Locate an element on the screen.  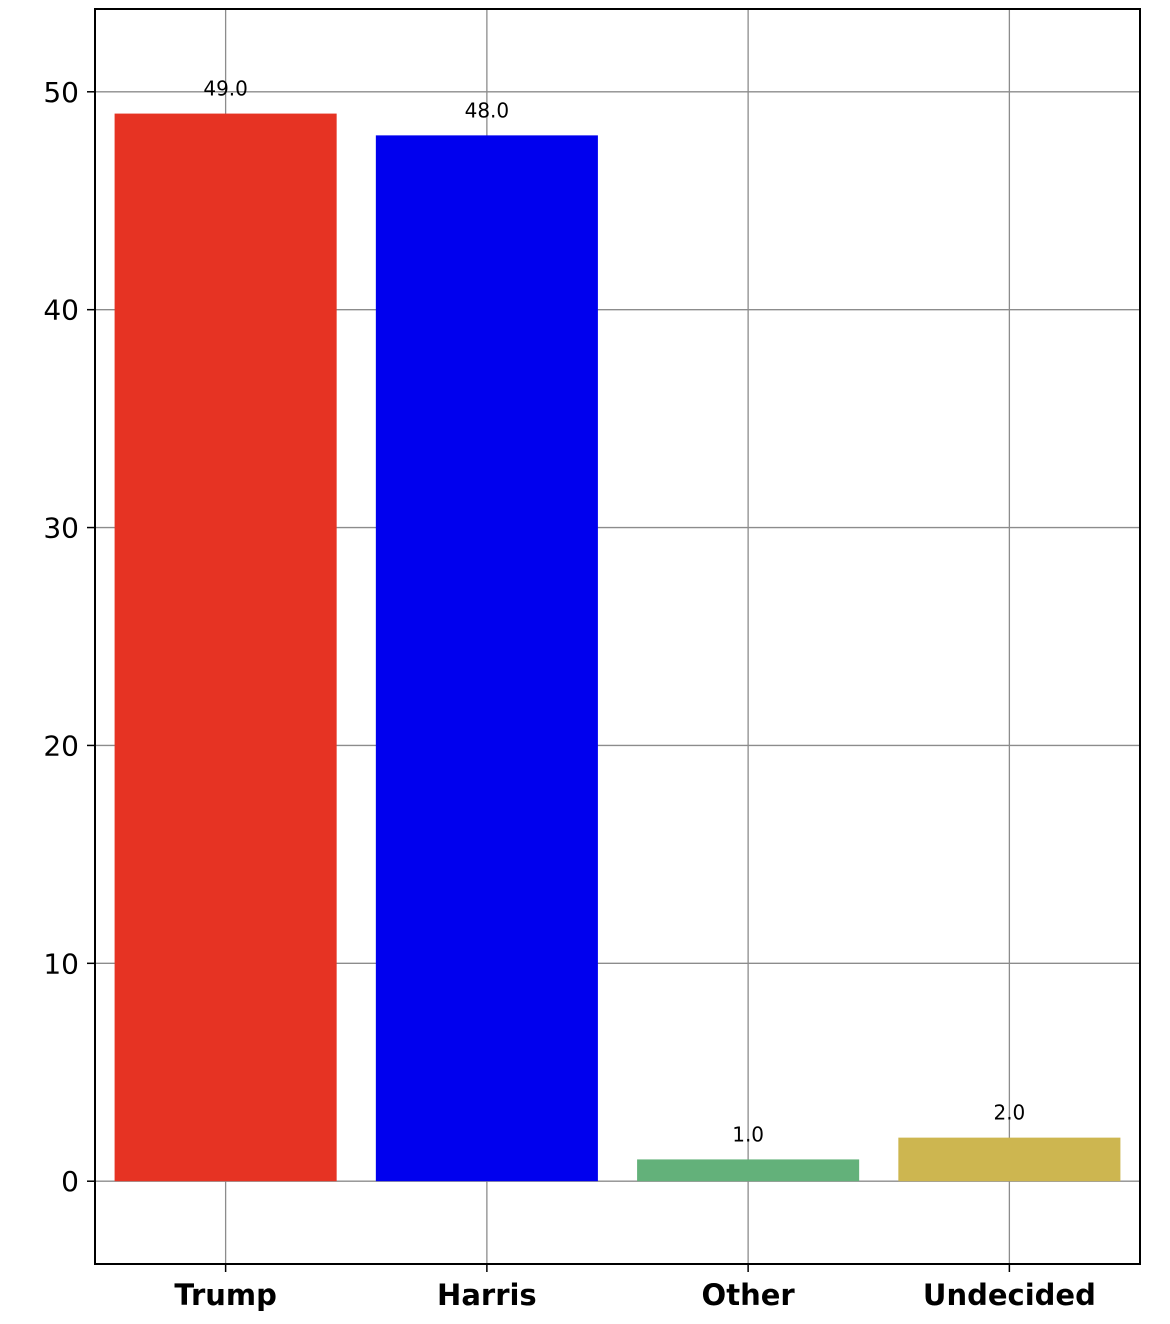
y-axis-ticks: 0 10 20 30 40 50 is located at coordinates (69, 637).